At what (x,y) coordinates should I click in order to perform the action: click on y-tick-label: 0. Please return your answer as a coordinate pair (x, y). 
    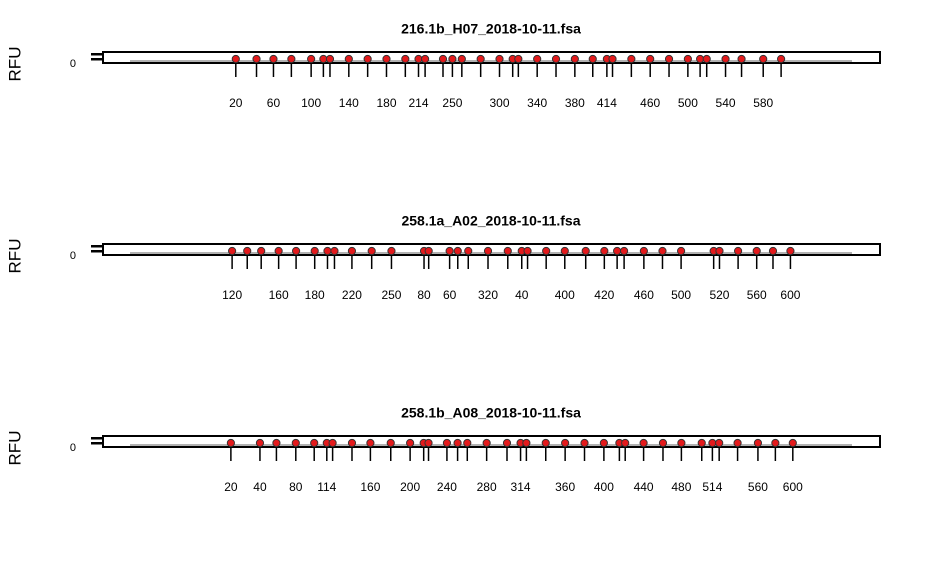
    Looking at the image, I should click on (73, 64).